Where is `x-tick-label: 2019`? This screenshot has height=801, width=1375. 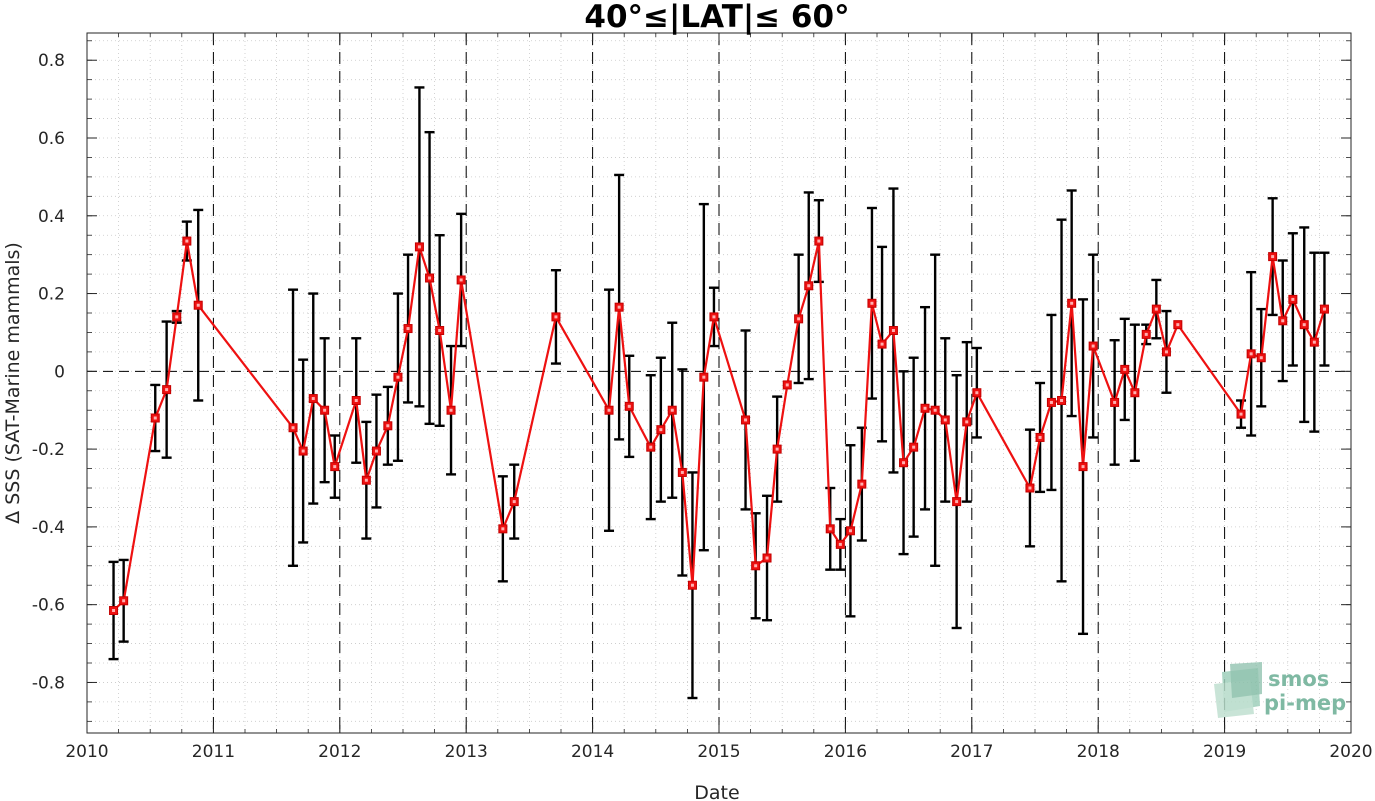
x-tick-label: 2019 is located at coordinates (1224, 752).